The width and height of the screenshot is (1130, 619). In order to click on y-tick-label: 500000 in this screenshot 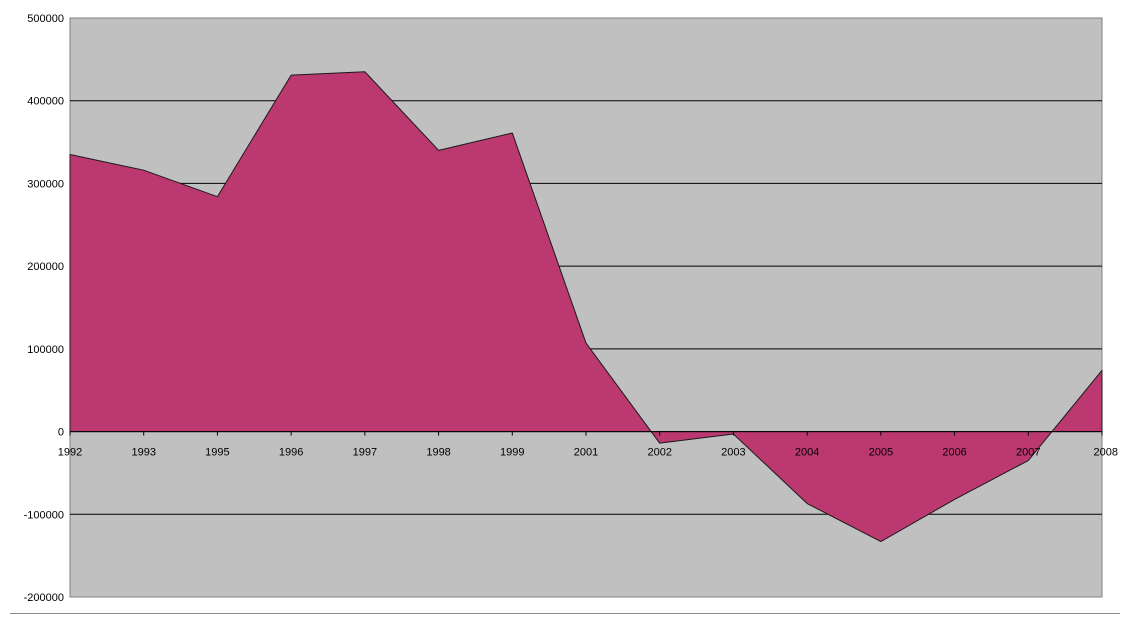, I will do `click(45, 19)`.